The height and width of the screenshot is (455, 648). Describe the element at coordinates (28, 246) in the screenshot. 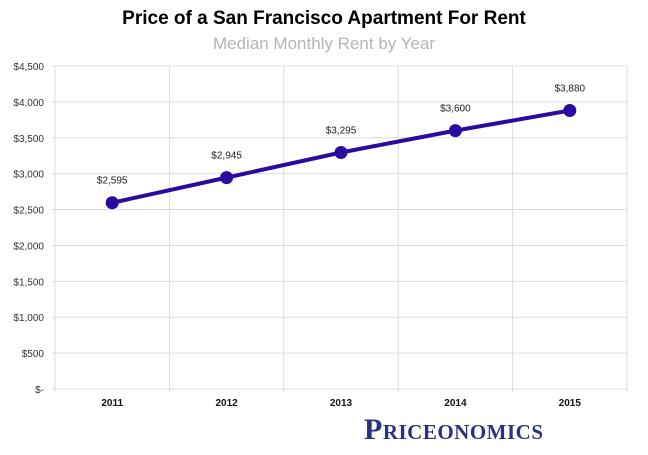

I see `y-tick-label: $2,000` at that location.